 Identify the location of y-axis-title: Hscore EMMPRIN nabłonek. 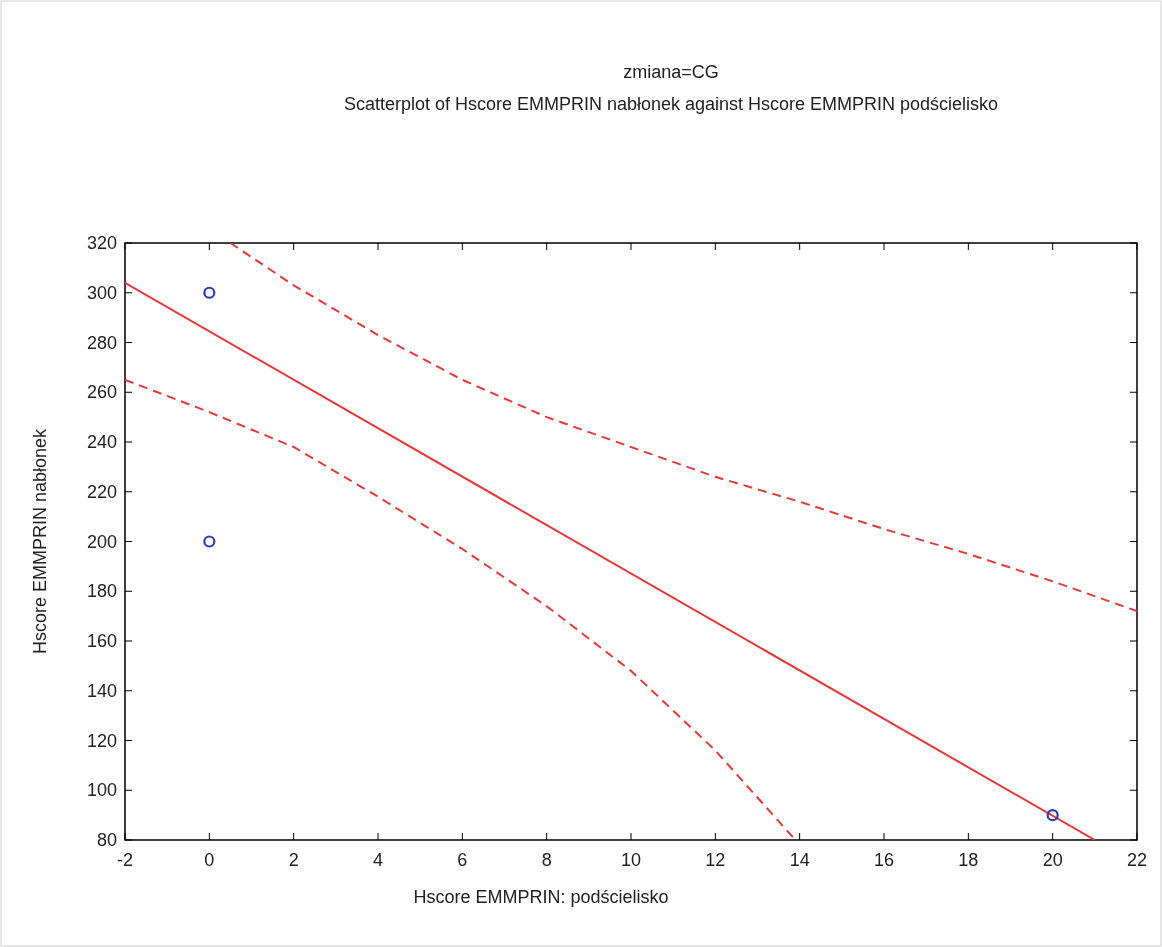
(40, 541).